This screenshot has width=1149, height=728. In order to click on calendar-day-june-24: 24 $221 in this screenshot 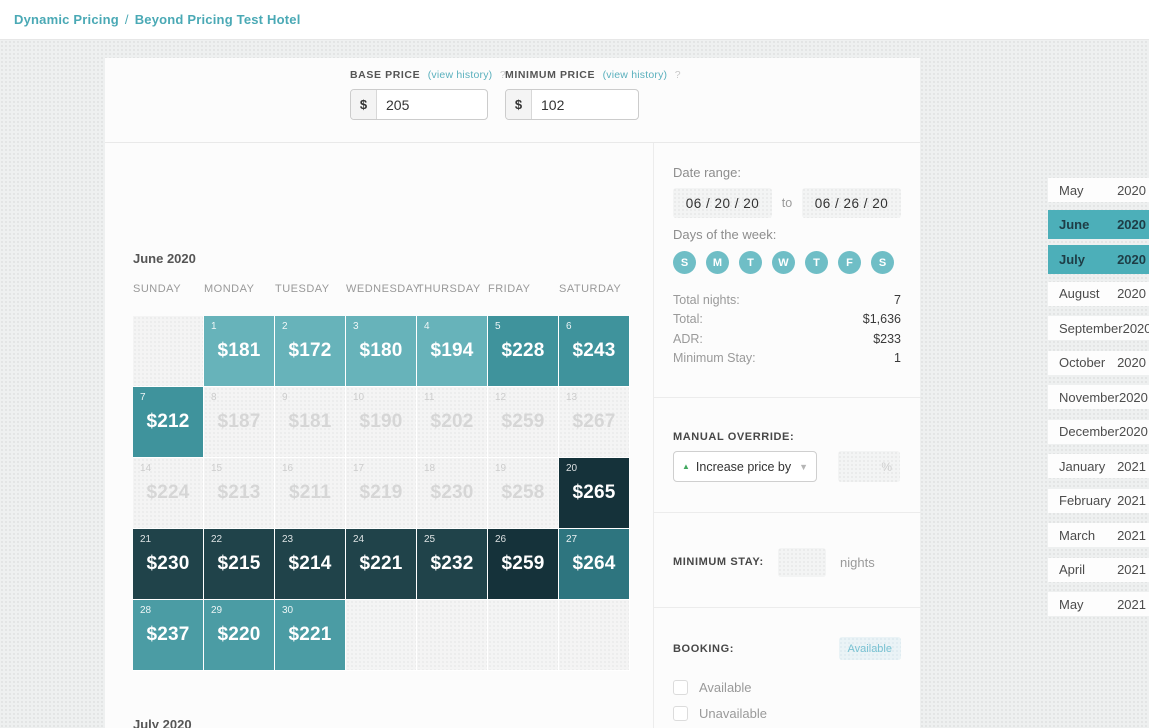, I will do `click(381, 564)`.